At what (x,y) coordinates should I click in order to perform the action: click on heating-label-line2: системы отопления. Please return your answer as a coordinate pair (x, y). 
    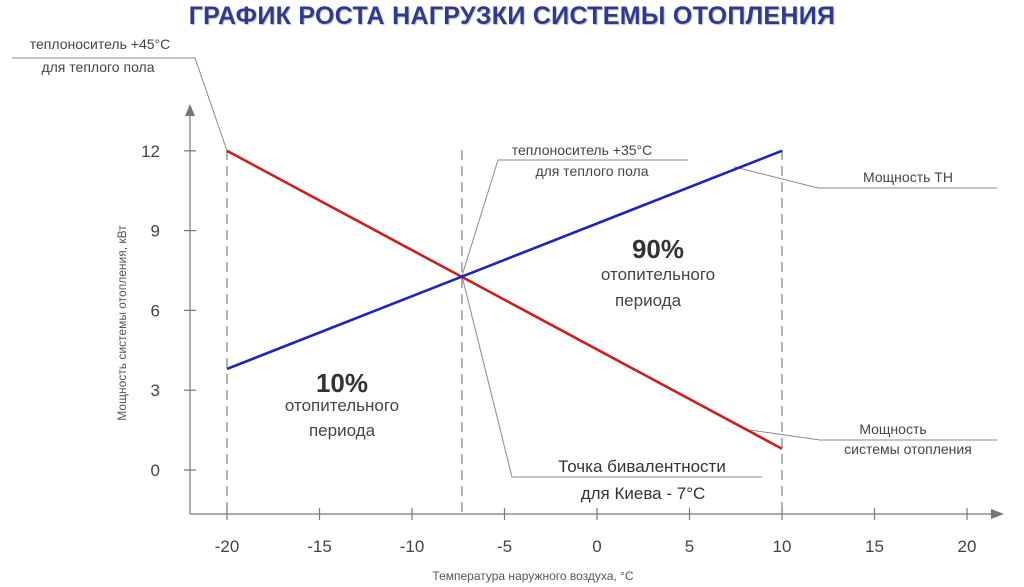
    Looking at the image, I should click on (908, 449).